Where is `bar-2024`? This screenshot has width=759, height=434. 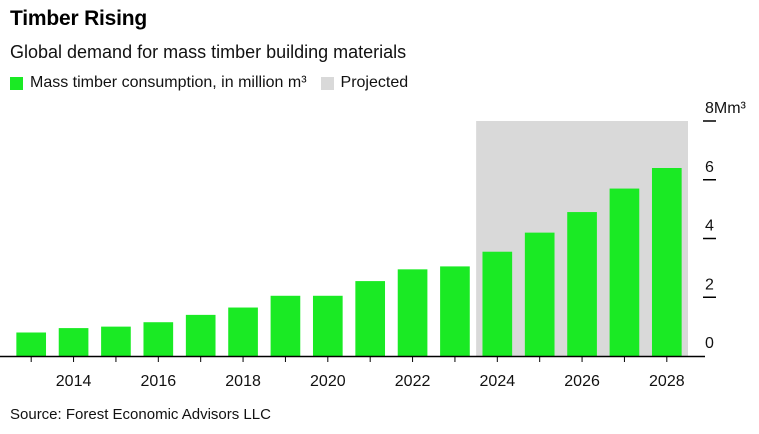
bar-2024 is located at coordinates (497, 303).